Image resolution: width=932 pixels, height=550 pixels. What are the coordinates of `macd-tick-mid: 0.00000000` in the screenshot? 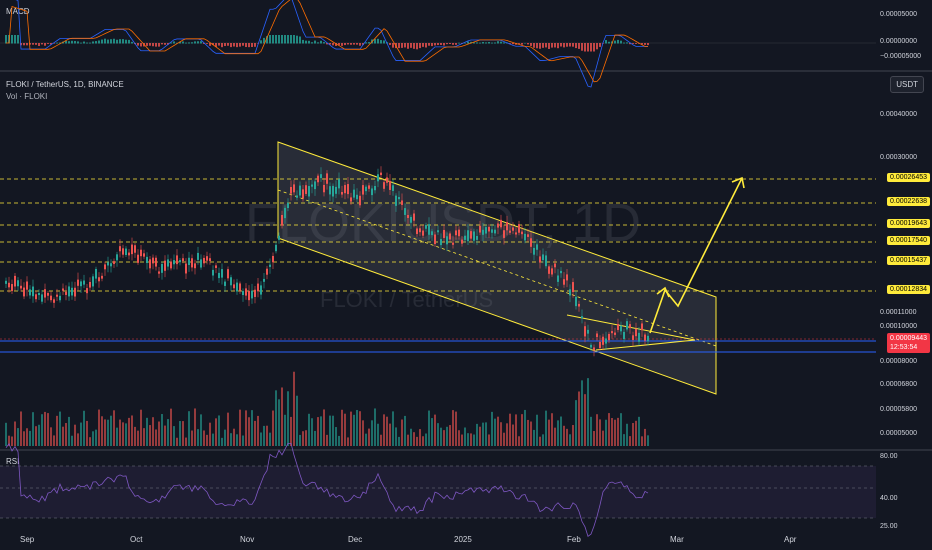 It's located at (898, 41).